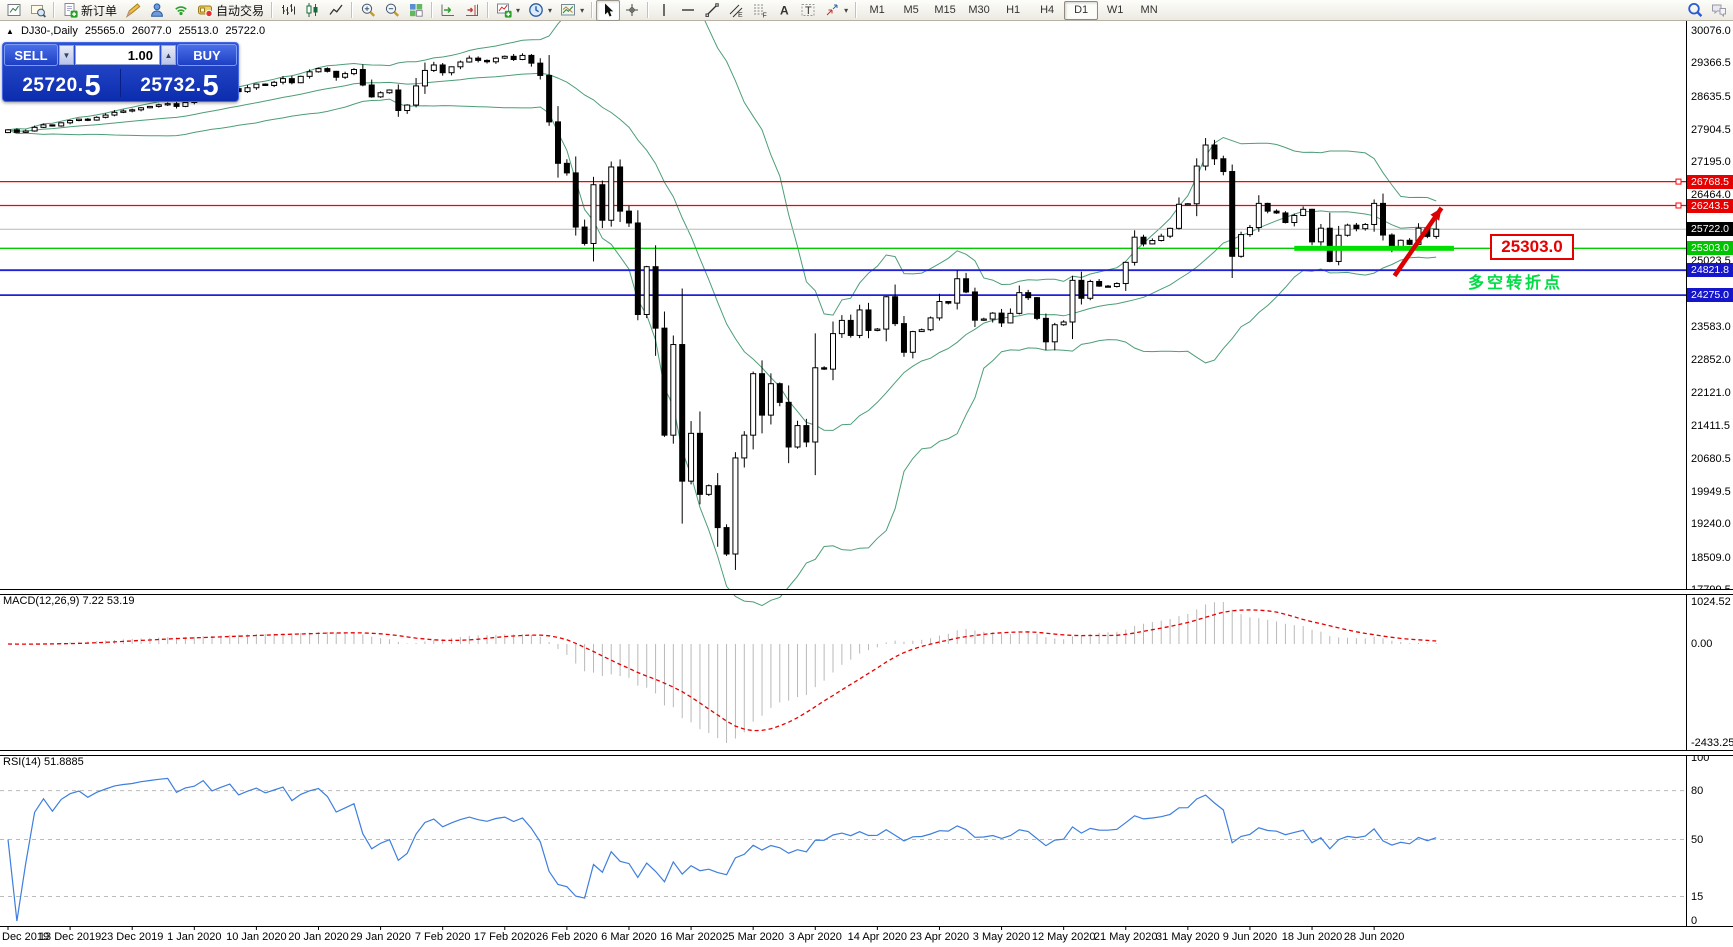  I want to click on candlestick-chart-button, so click(312, 10).